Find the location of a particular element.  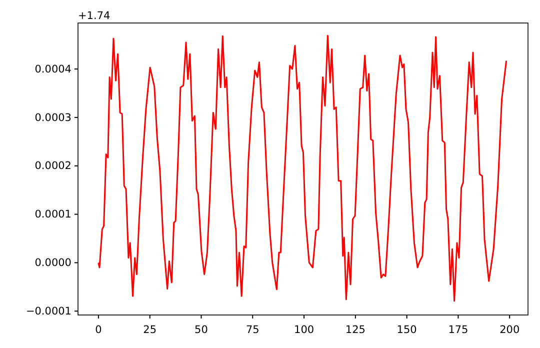

x-tick-label: 200 is located at coordinates (510, 330).